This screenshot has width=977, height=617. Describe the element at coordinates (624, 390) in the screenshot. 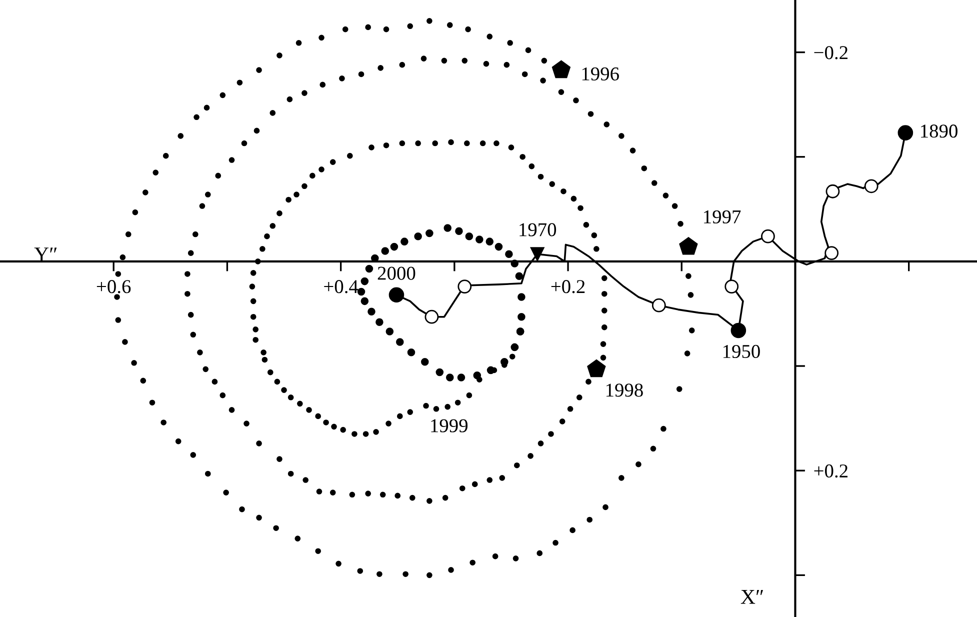

I see `annotation: 1998` at that location.